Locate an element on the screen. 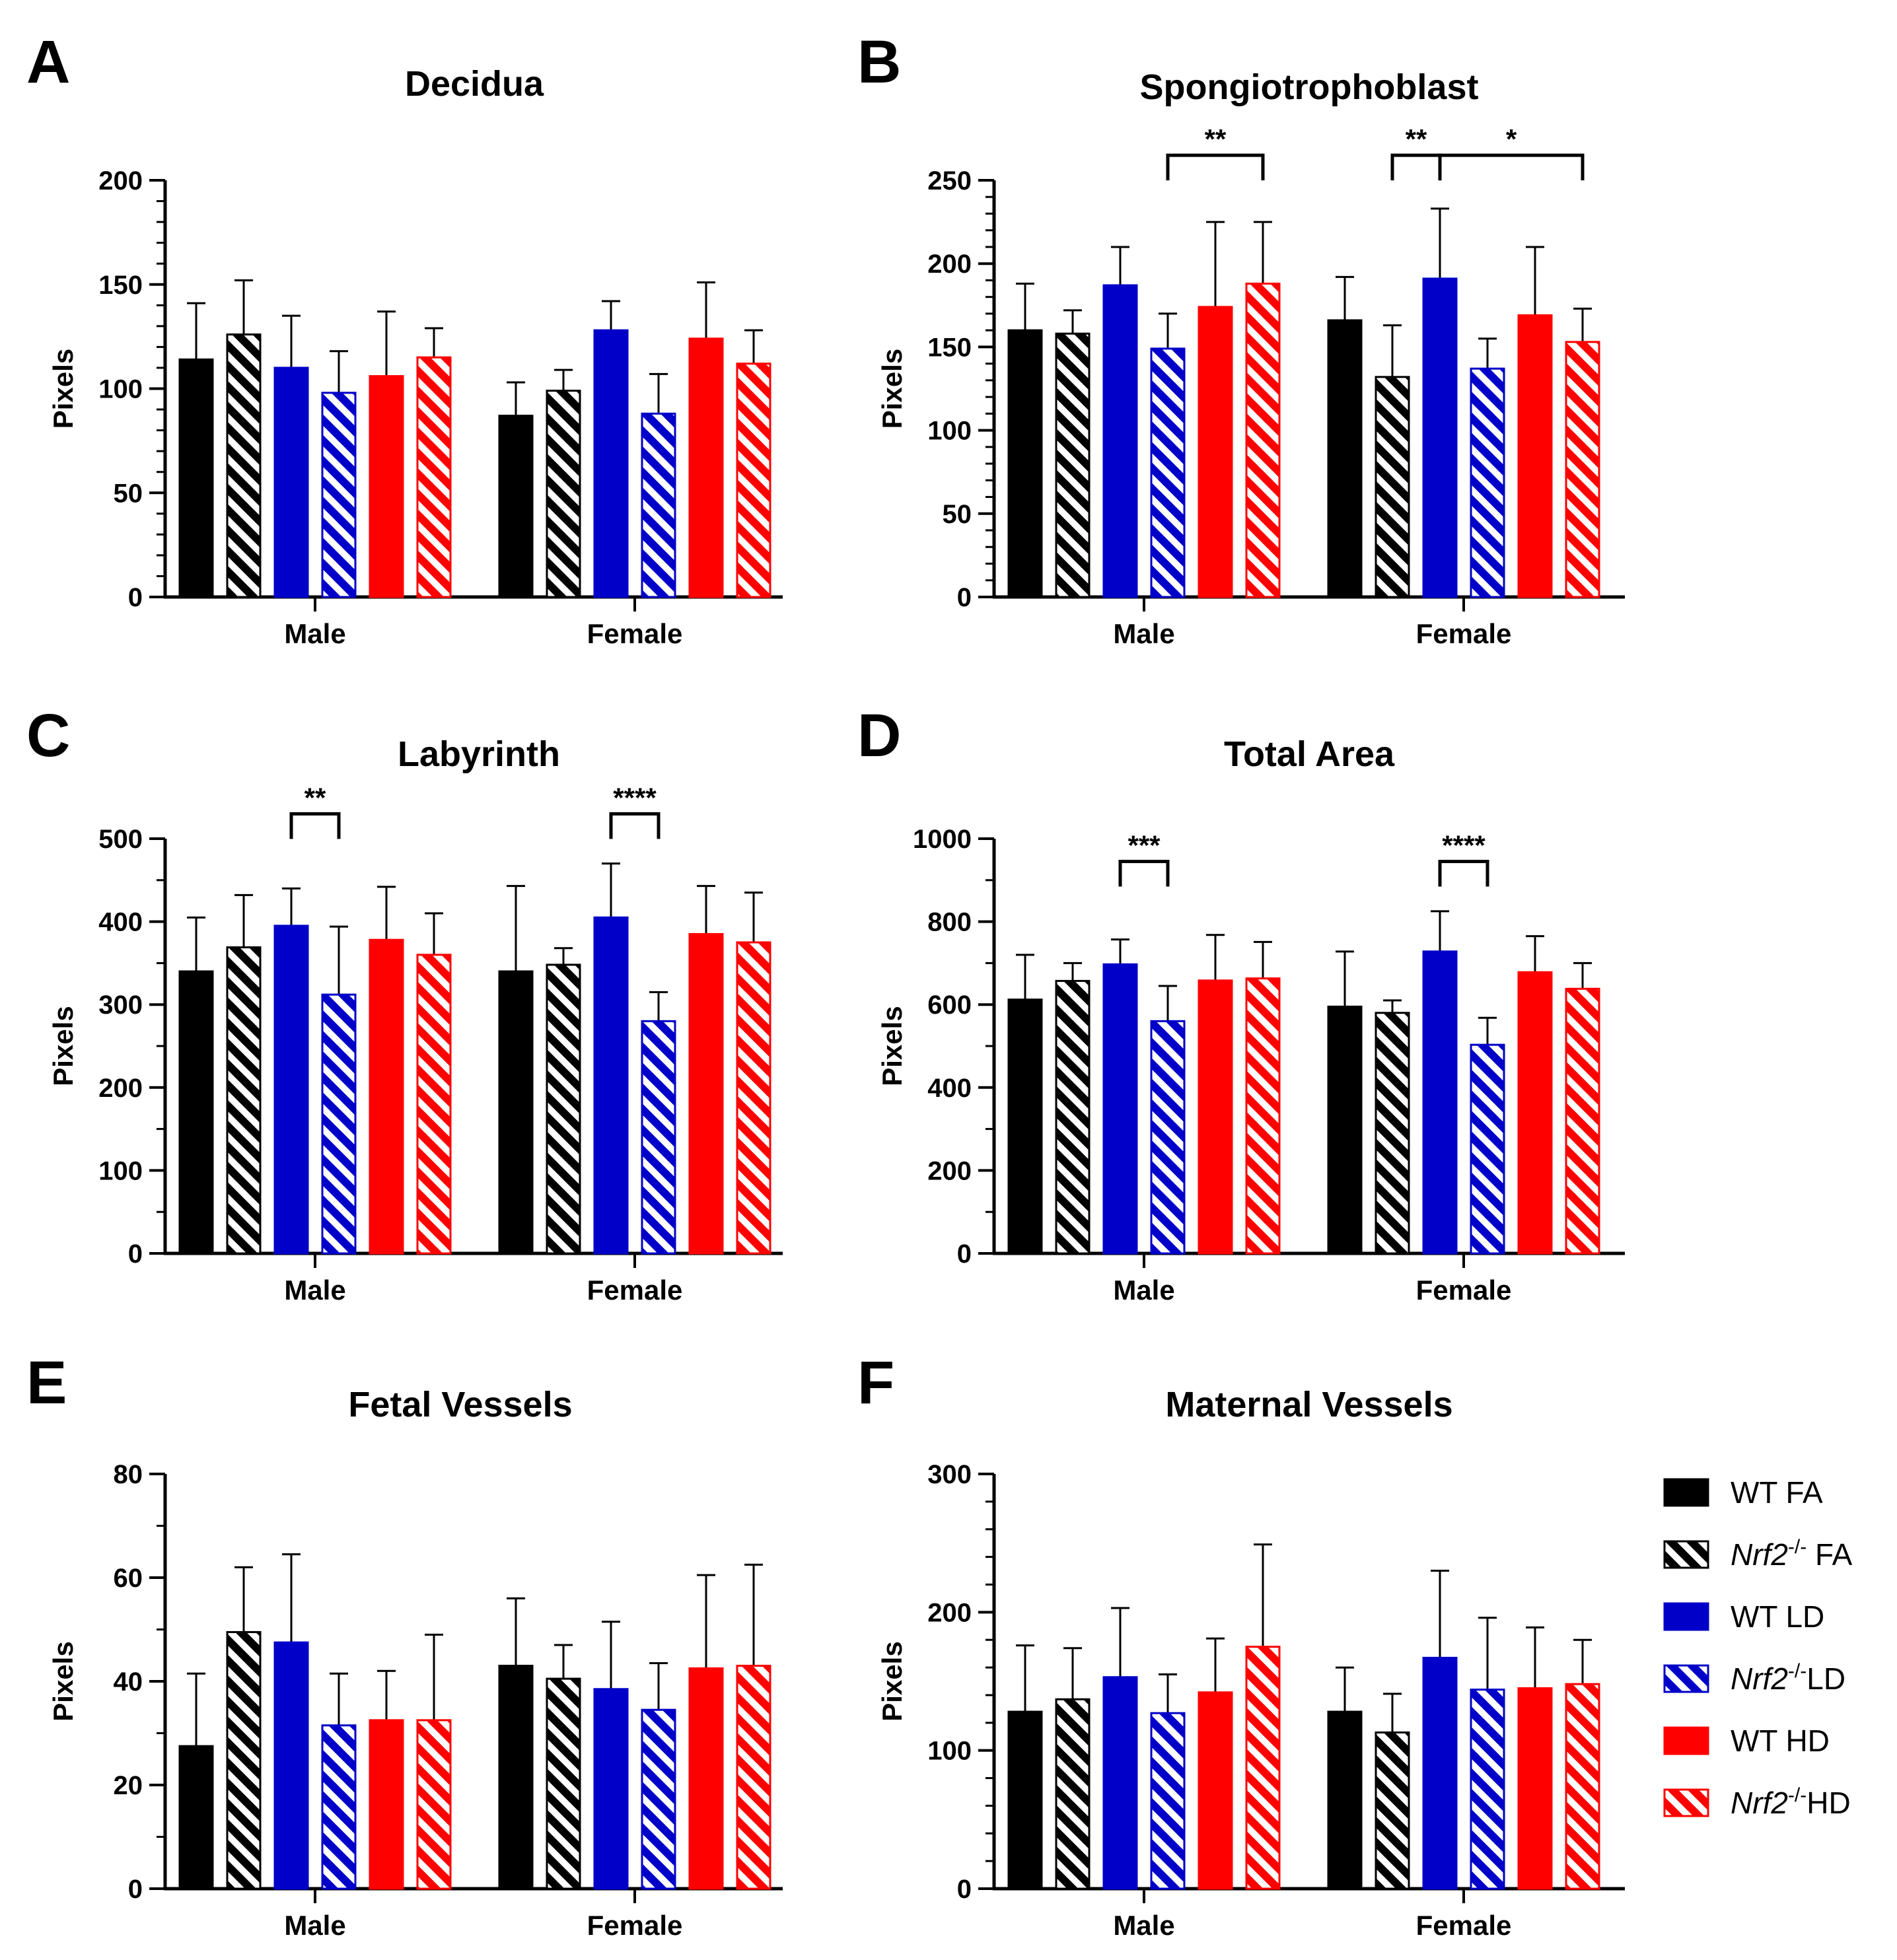 Image resolution: width=1897 pixels, height=1960 pixels. panel-letter: C is located at coordinates (48, 735).